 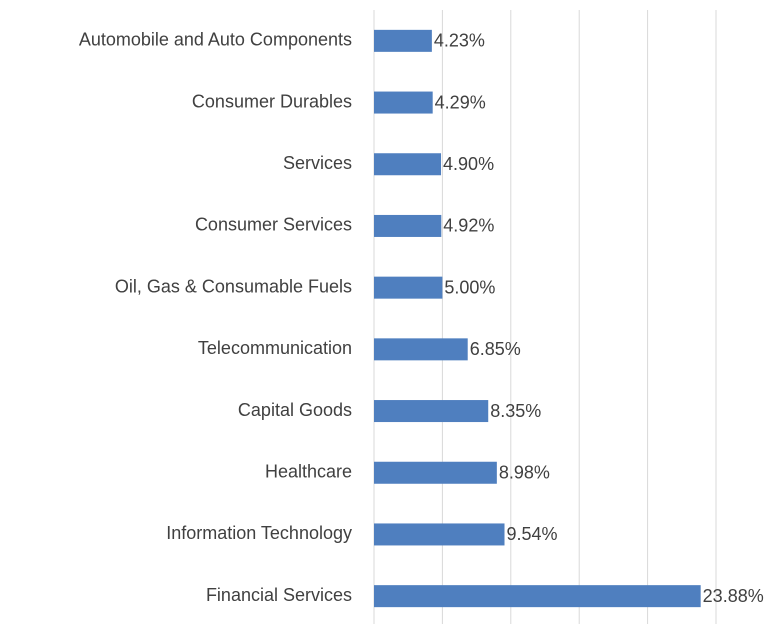 I want to click on category-label: Oil, Gas & Consumable Fuels, so click(x=233, y=286).